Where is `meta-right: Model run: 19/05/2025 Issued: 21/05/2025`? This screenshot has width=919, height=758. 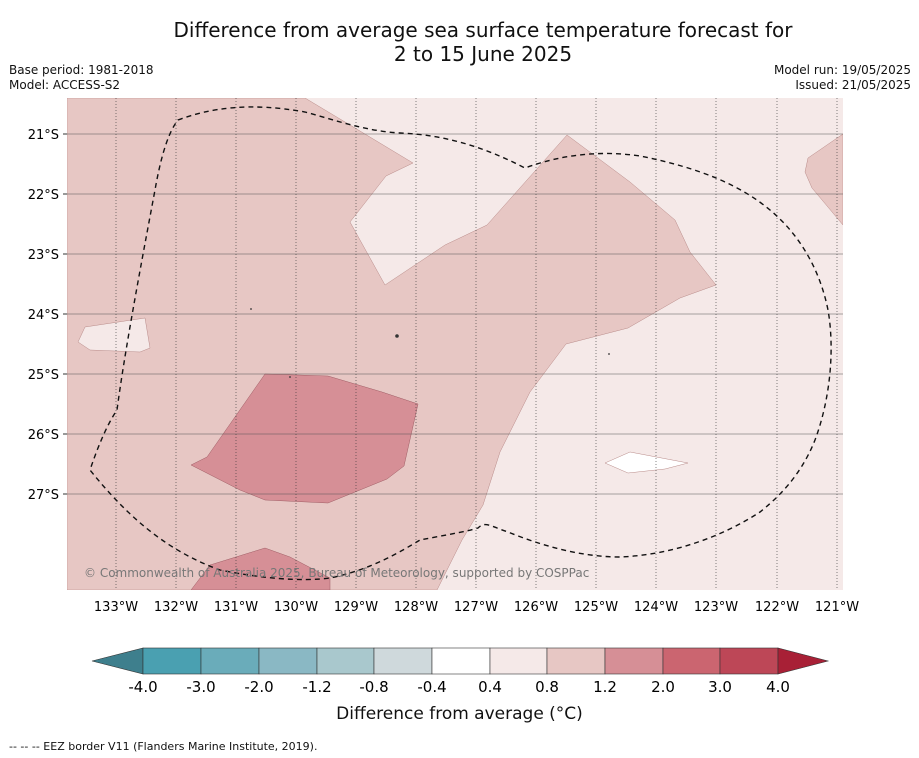 meta-right: Model run: 19/05/2025 Issued: 21/05/2025 is located at coordinates (842, 78).